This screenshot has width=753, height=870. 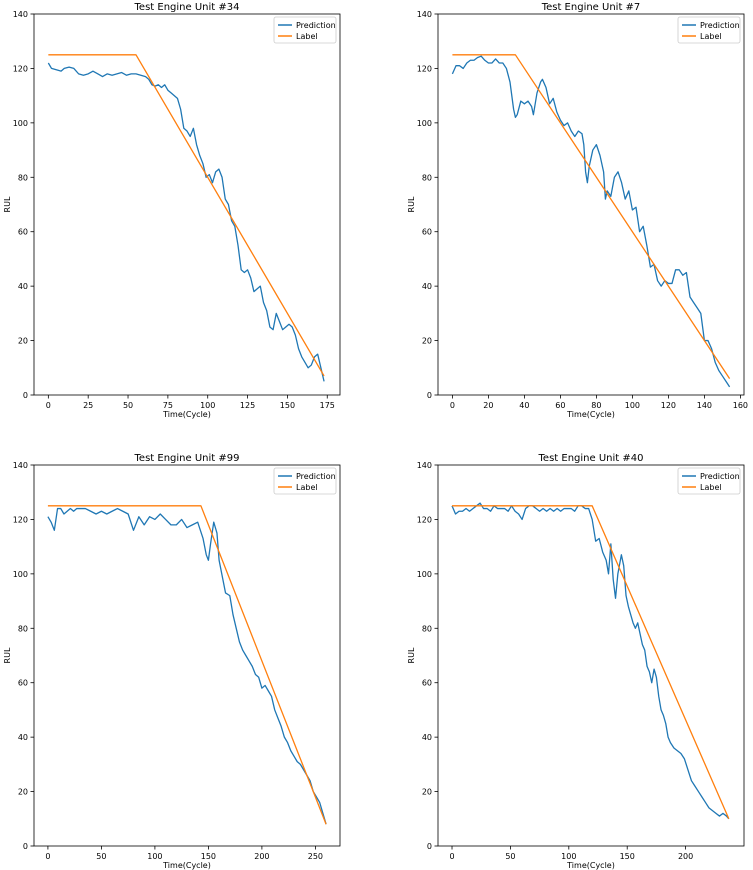 What do you see at coordinates (591, 7) in the screenshot?
I see `chart-title: Test Engine Unit #7` at bounding box center [591, 7].